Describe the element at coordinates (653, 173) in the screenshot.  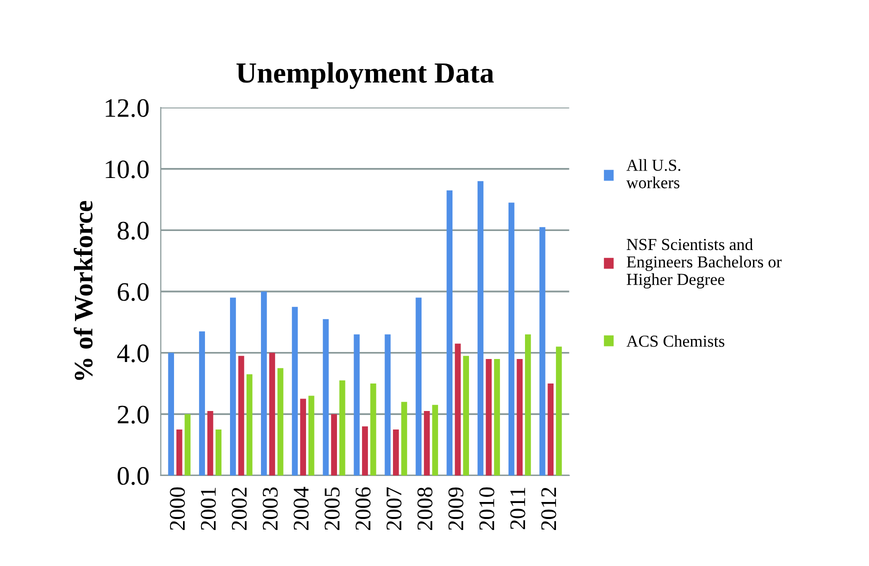
I see `legend-label: All U.S. workers` at that location.